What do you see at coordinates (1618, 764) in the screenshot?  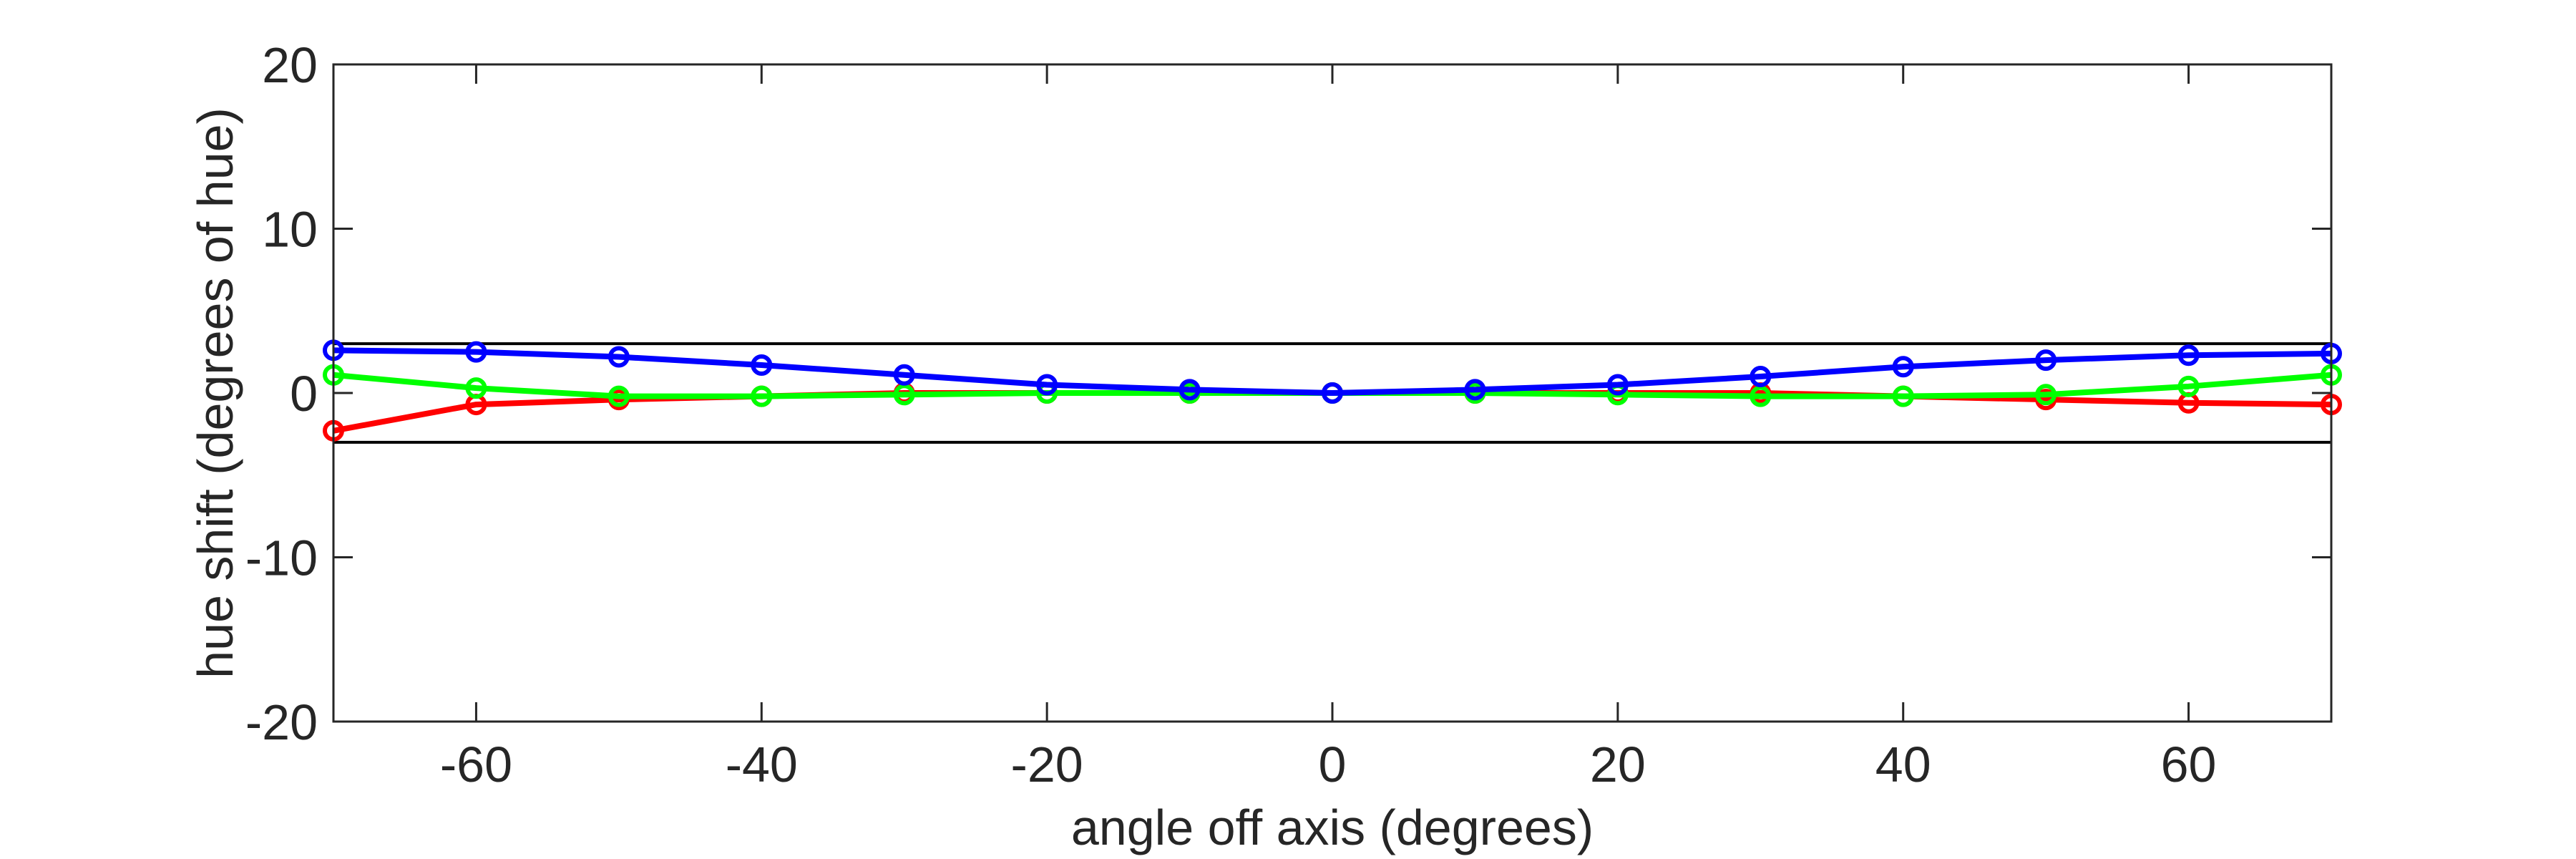 I see `x-tick-label: 20` at bounding box center [1618, 764].